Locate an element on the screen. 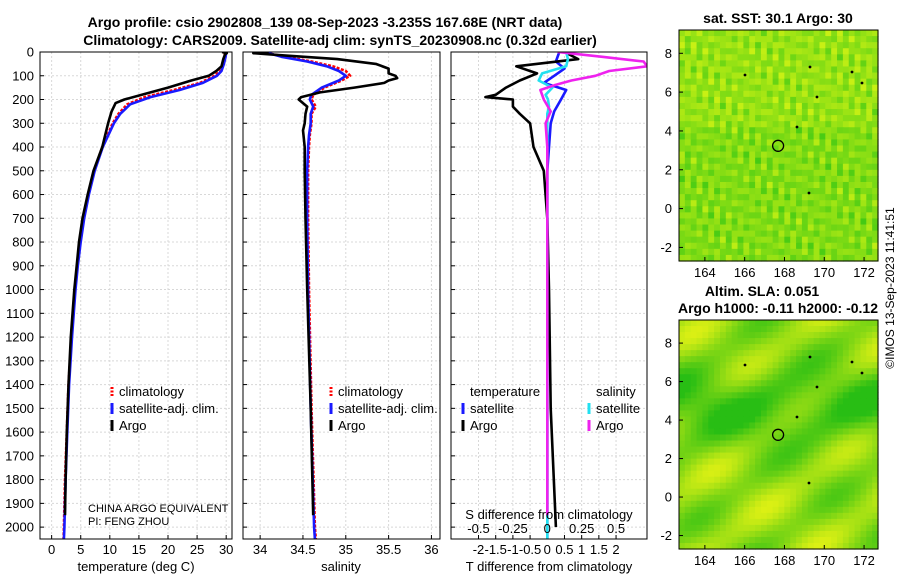 The height and width of the screenshot is (580, 900). island-dot is located at coordinates (852, 72).